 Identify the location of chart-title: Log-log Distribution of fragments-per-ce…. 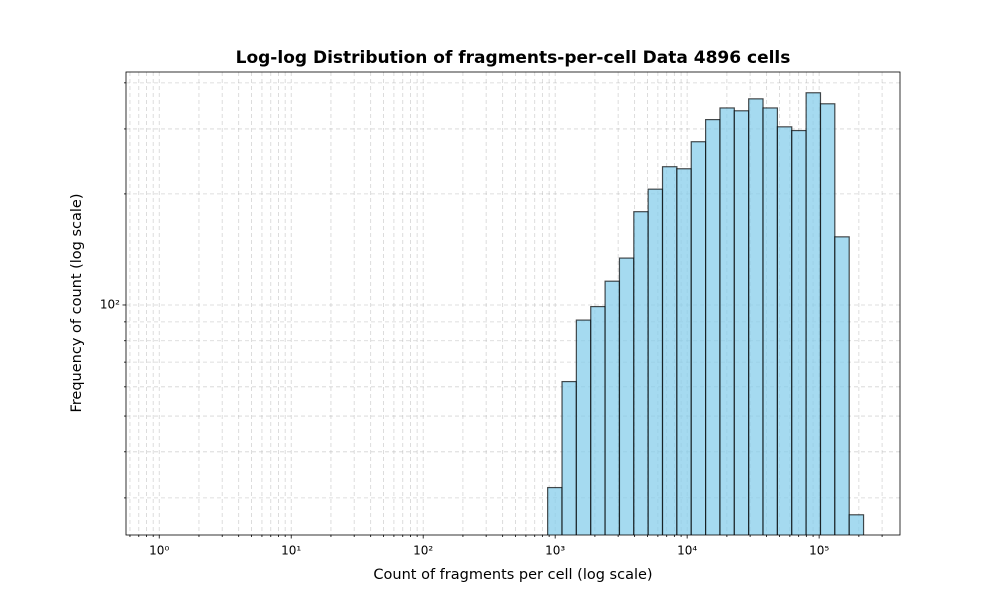
(513, 58).